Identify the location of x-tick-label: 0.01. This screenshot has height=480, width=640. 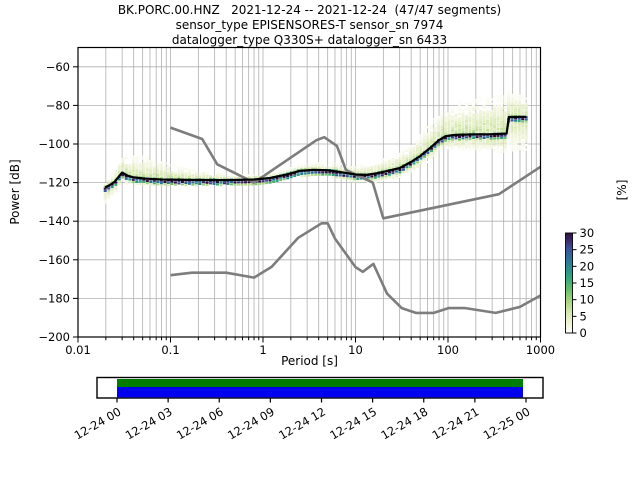
(78, 350).